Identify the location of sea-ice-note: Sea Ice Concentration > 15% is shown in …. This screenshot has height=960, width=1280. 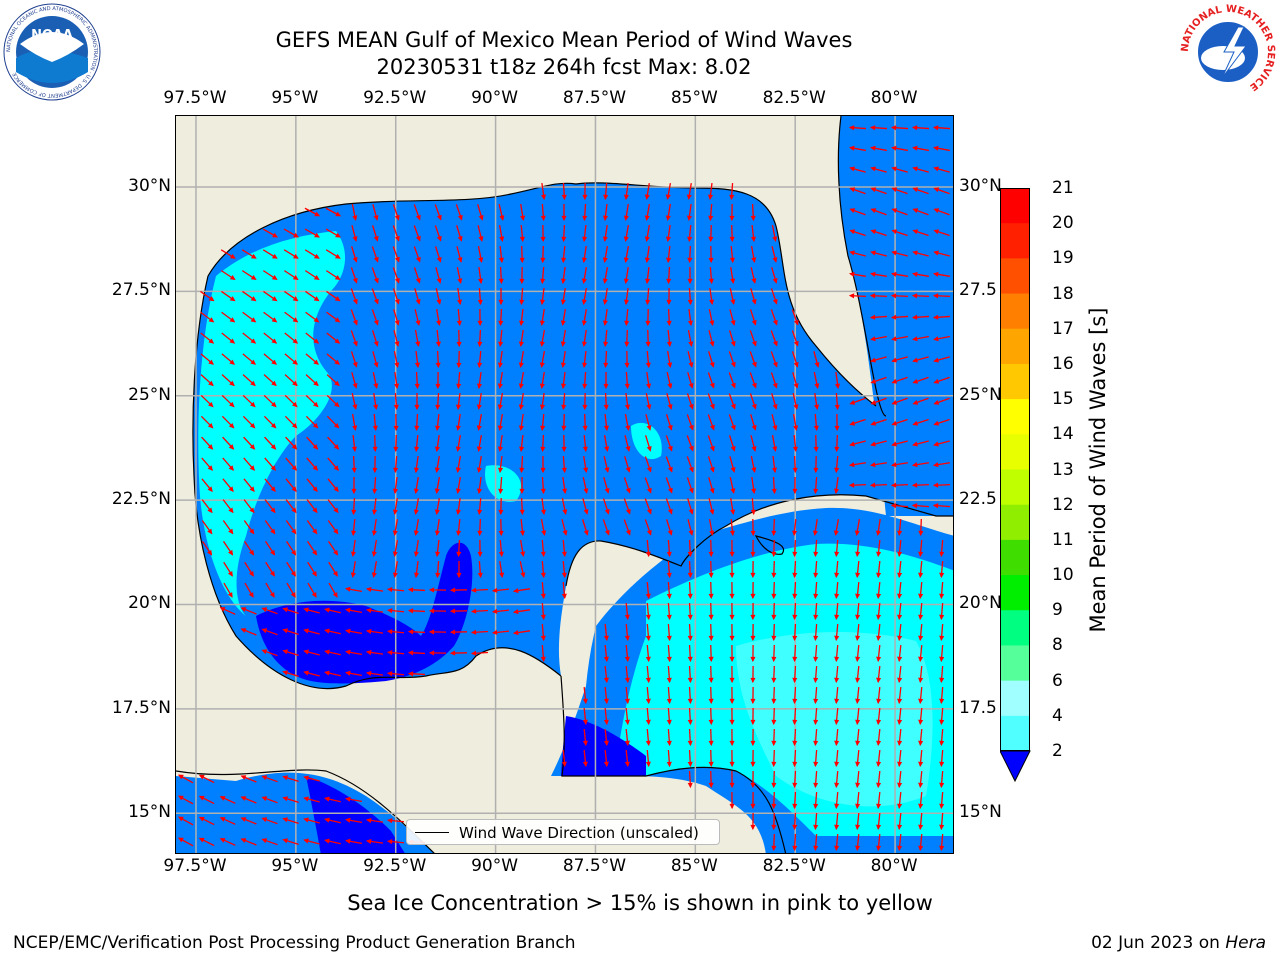
(640, 903).